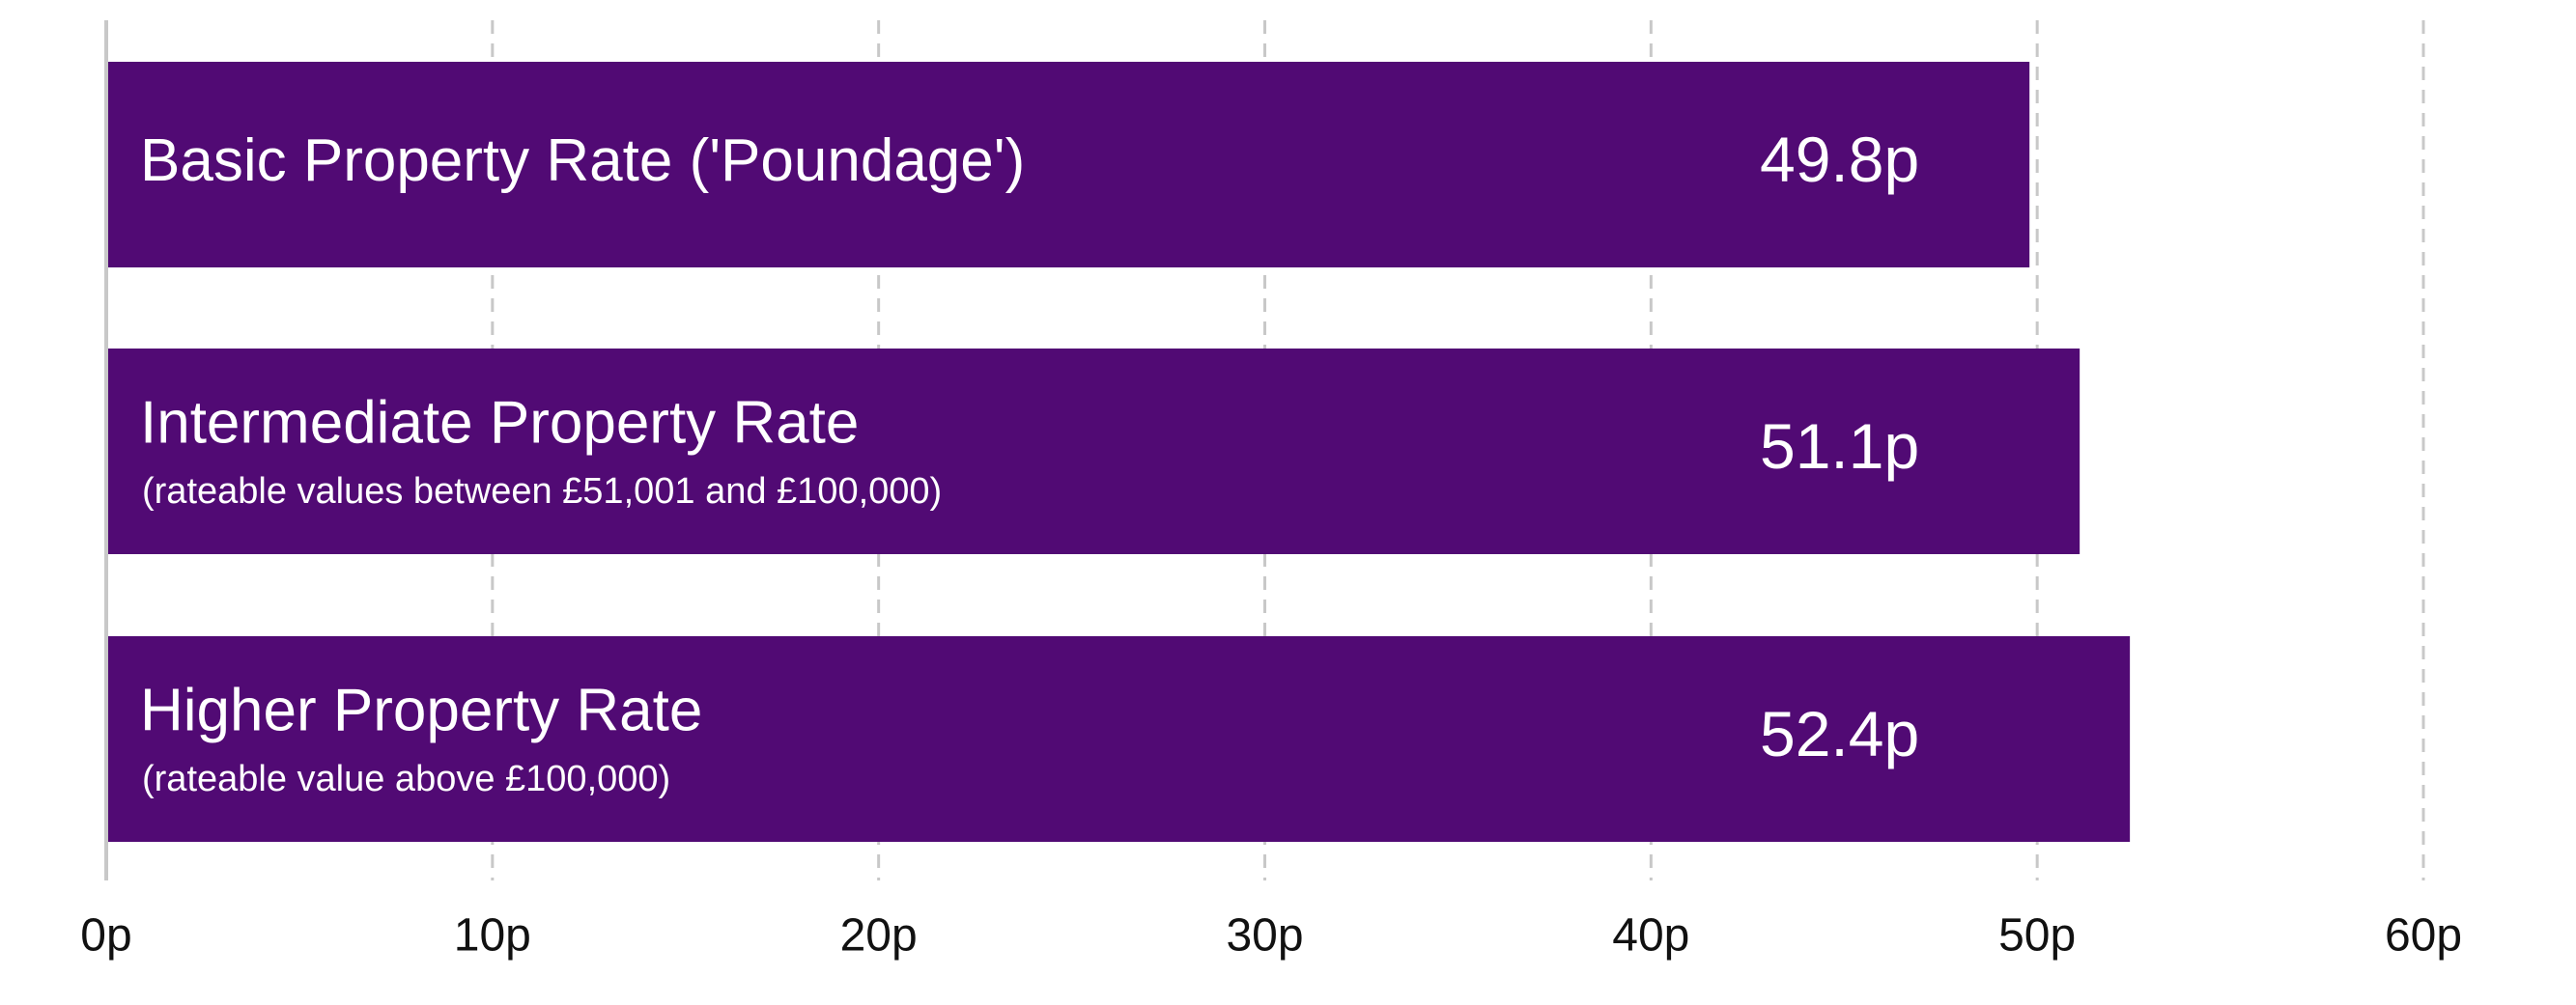  Describe the element at coordinates (421, 710) in the screenshot. I see `category-label: Higher Property Rate` at that location.